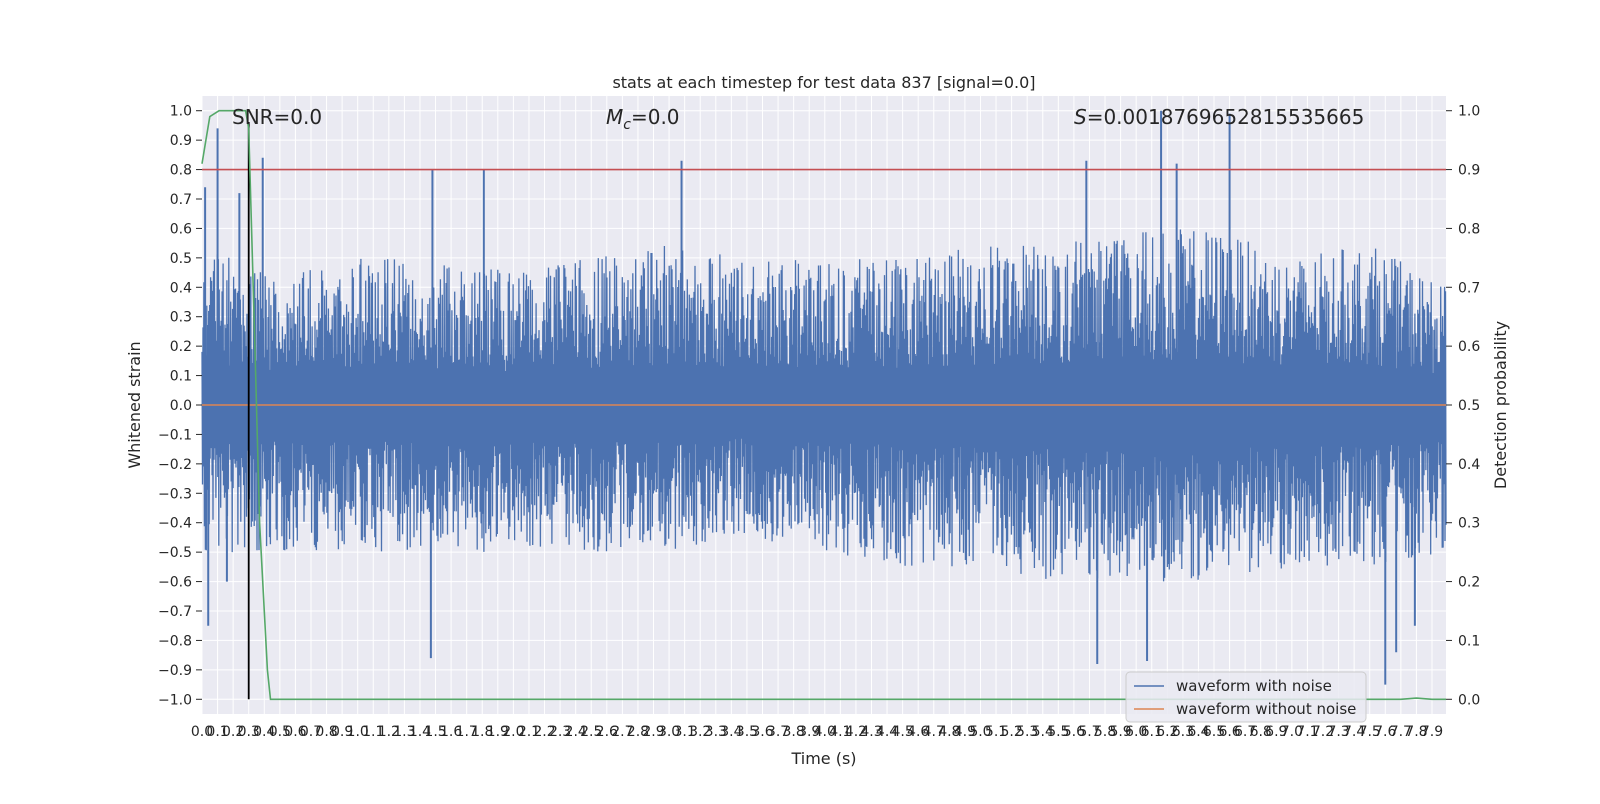 The image size is (1600, 804). Describe the element at coordinates (467, 732) in the screenshot. I see `x-tick-label: 1.7` at that location.